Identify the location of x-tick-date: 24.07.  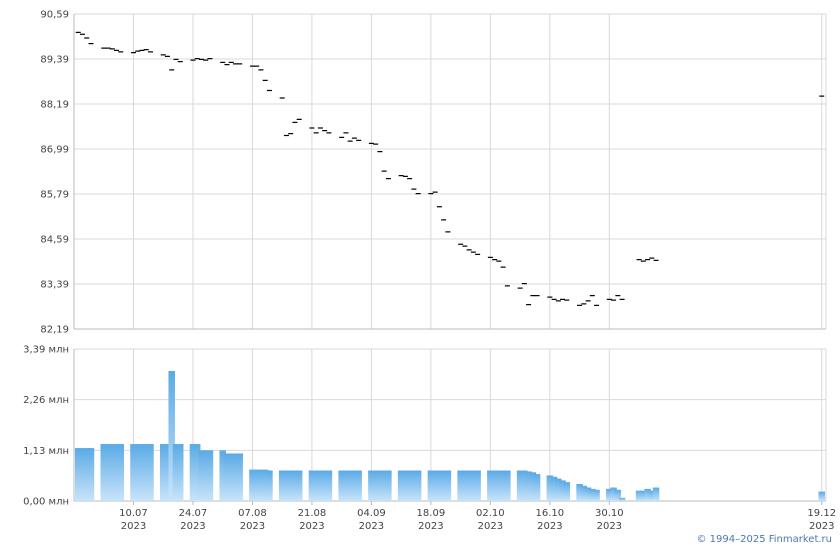
(193, 513).